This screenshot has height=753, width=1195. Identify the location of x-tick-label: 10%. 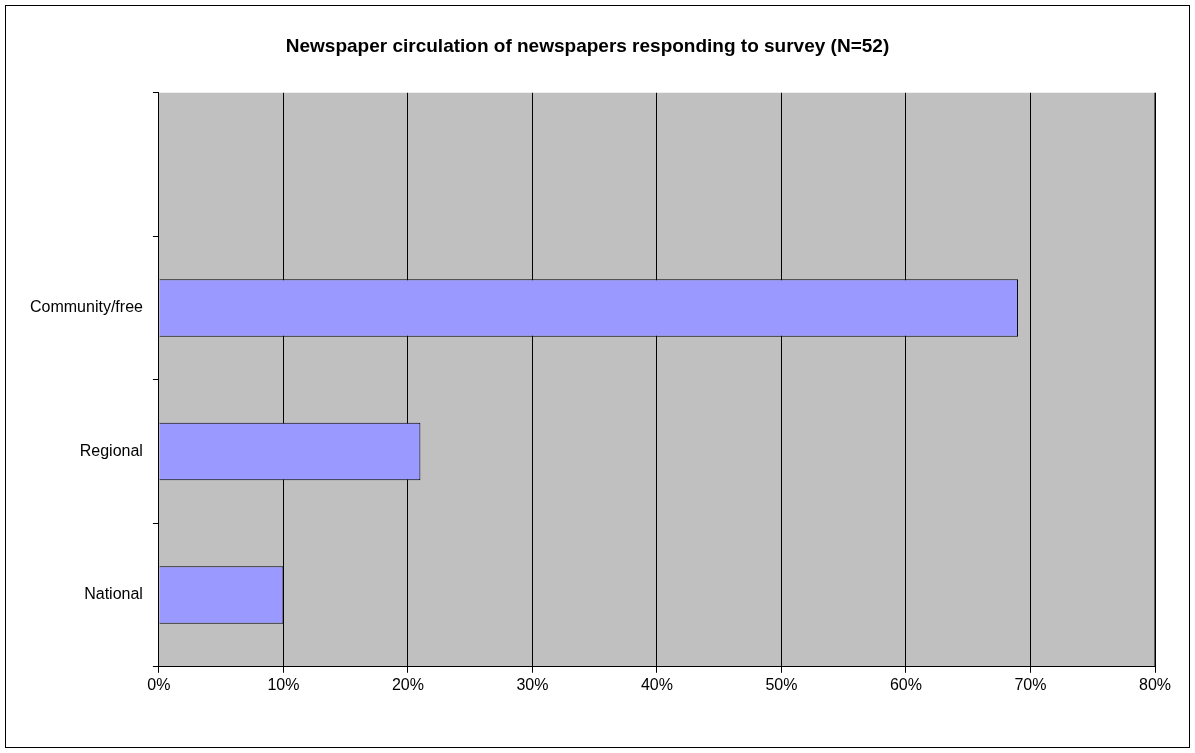
(283, 684).